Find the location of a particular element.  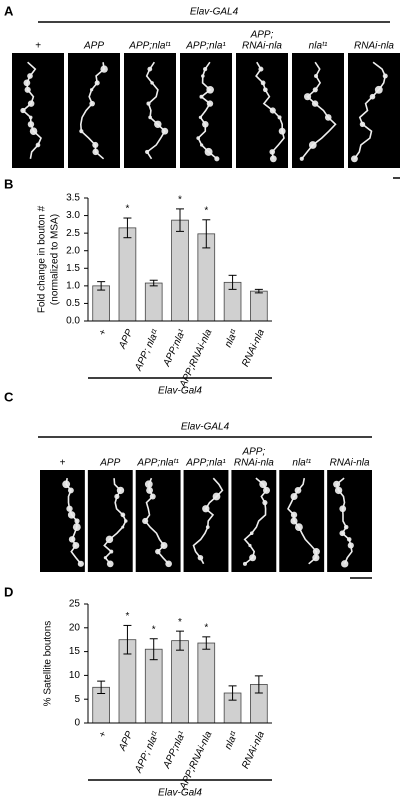

y-axis-label: (normalized to MSA) is located at coordinates (55, 259).